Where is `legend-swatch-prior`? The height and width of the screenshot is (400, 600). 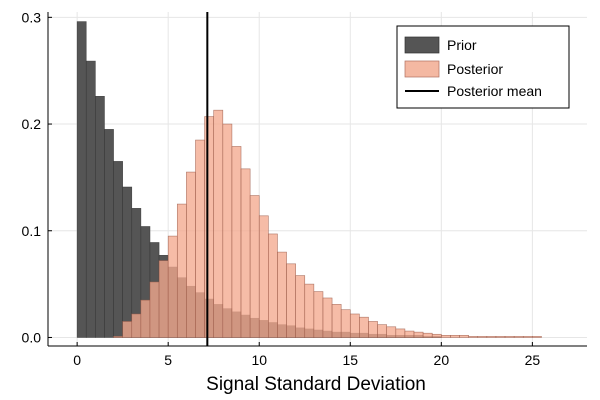 legend-swatch-prior is located at coordinates (422, 45).